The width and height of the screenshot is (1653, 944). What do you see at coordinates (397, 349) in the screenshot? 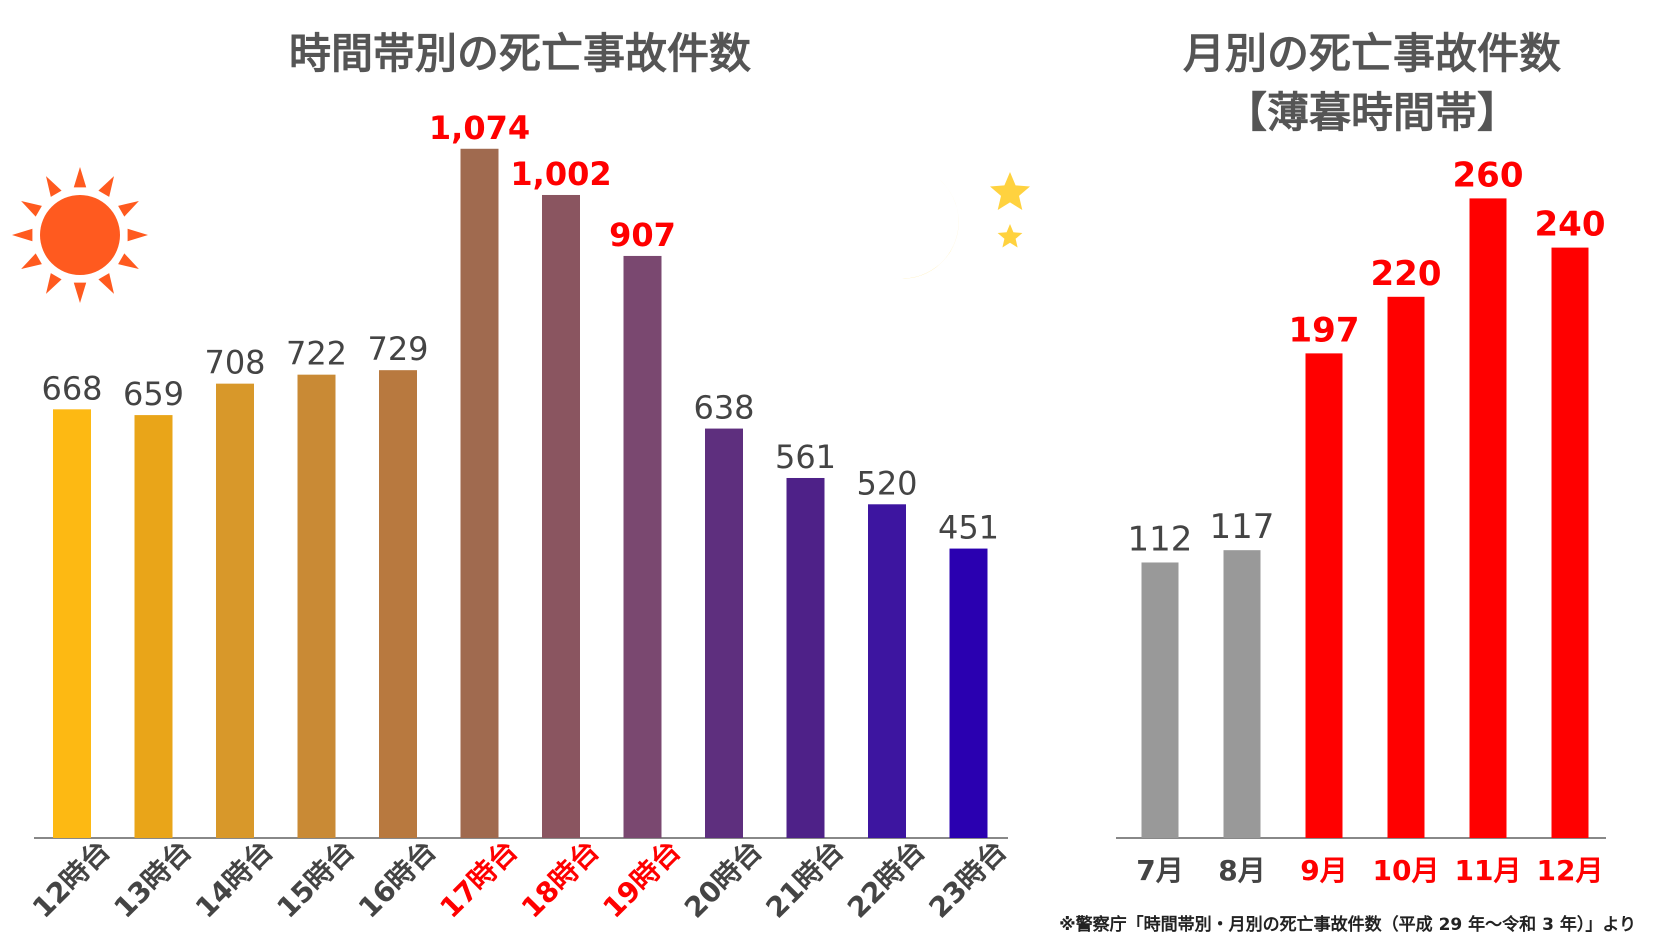
I see `data-label: 729` at bounding box center [397, 349].